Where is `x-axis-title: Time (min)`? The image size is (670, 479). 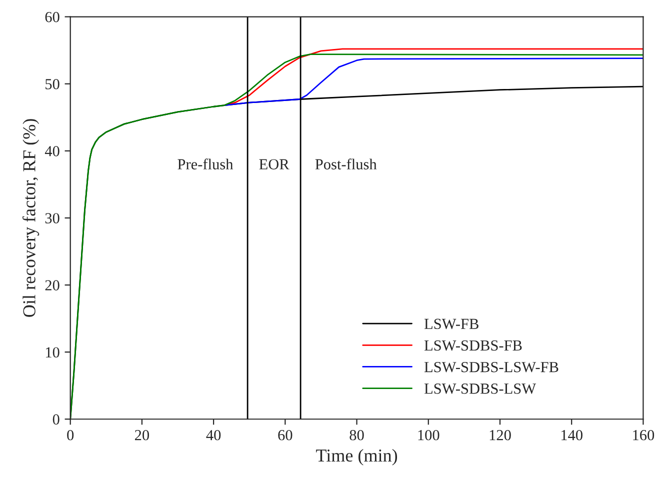 x-axis-title: Time (min) is located at coordinates (357, 457).